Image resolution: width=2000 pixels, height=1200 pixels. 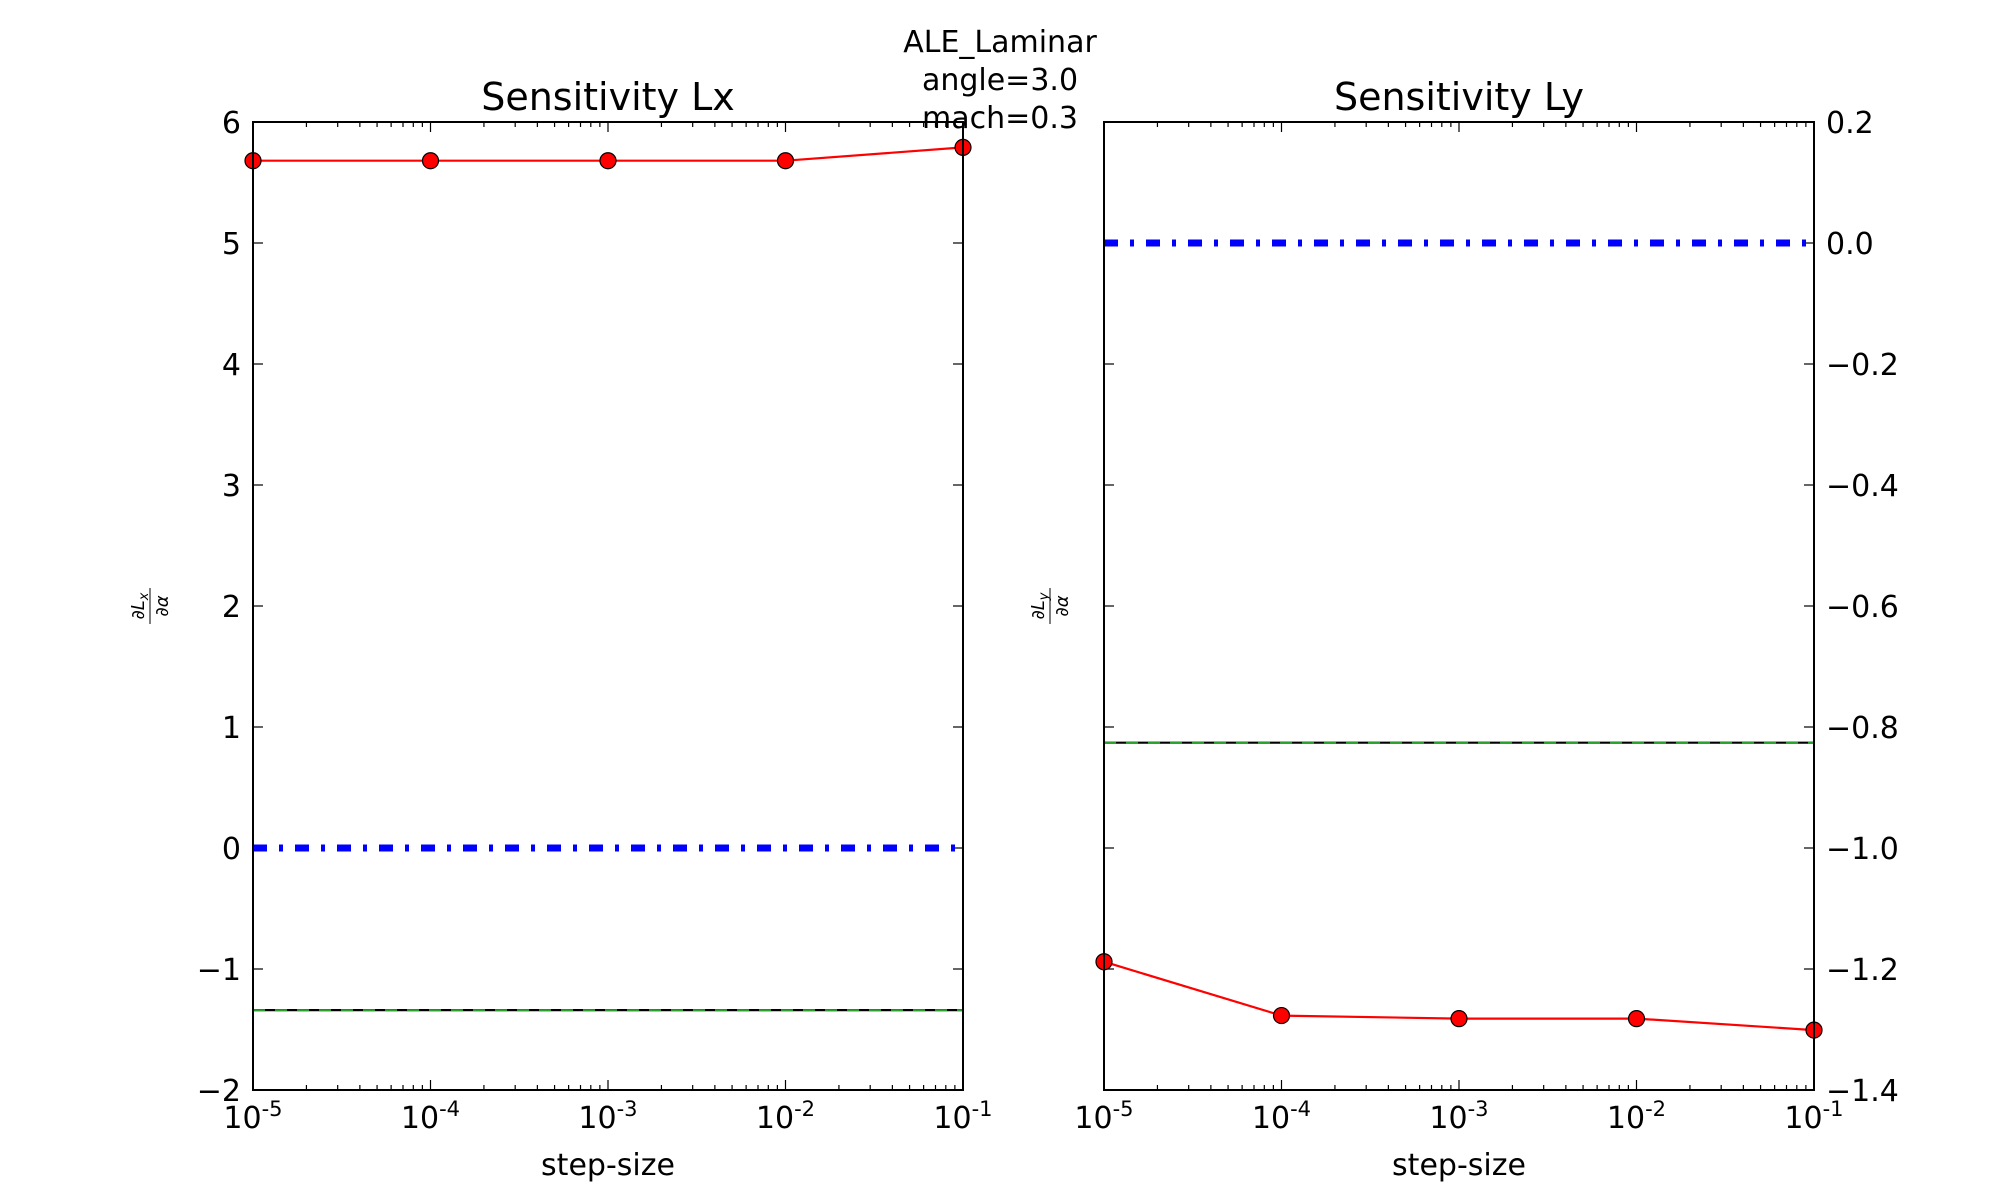 I want to click on y-tick-label: 6, so click(x=231, y=123).